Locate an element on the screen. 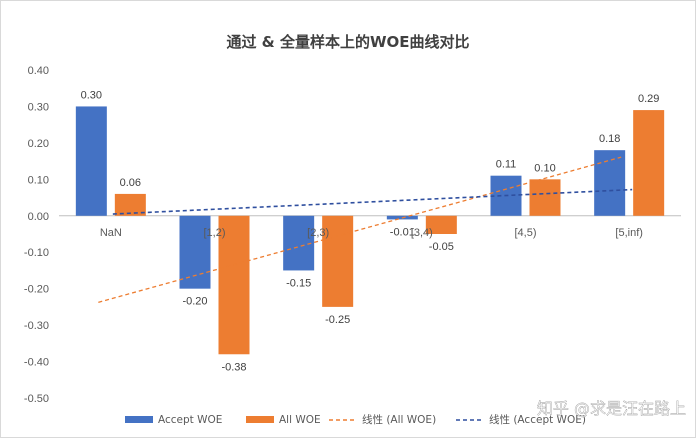  y-tick-label: -0.40 is located at coordinates (36, 363).